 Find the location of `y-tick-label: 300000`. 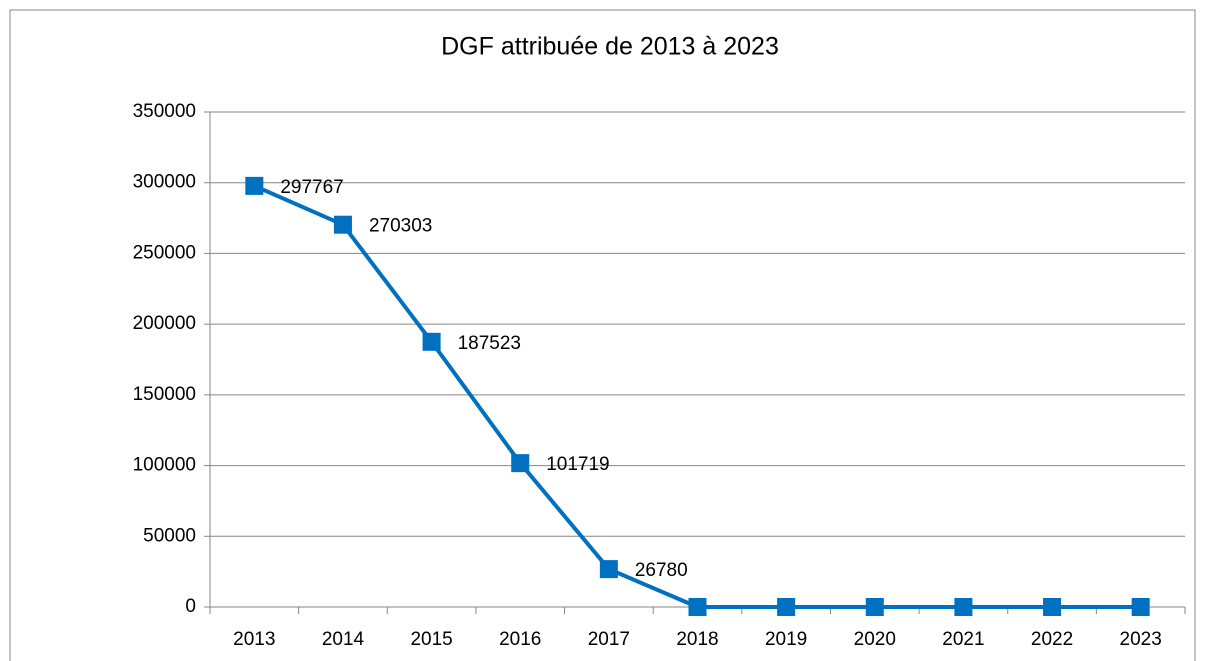

y-tick-label: 300000 is located at coordinates (164, 182).